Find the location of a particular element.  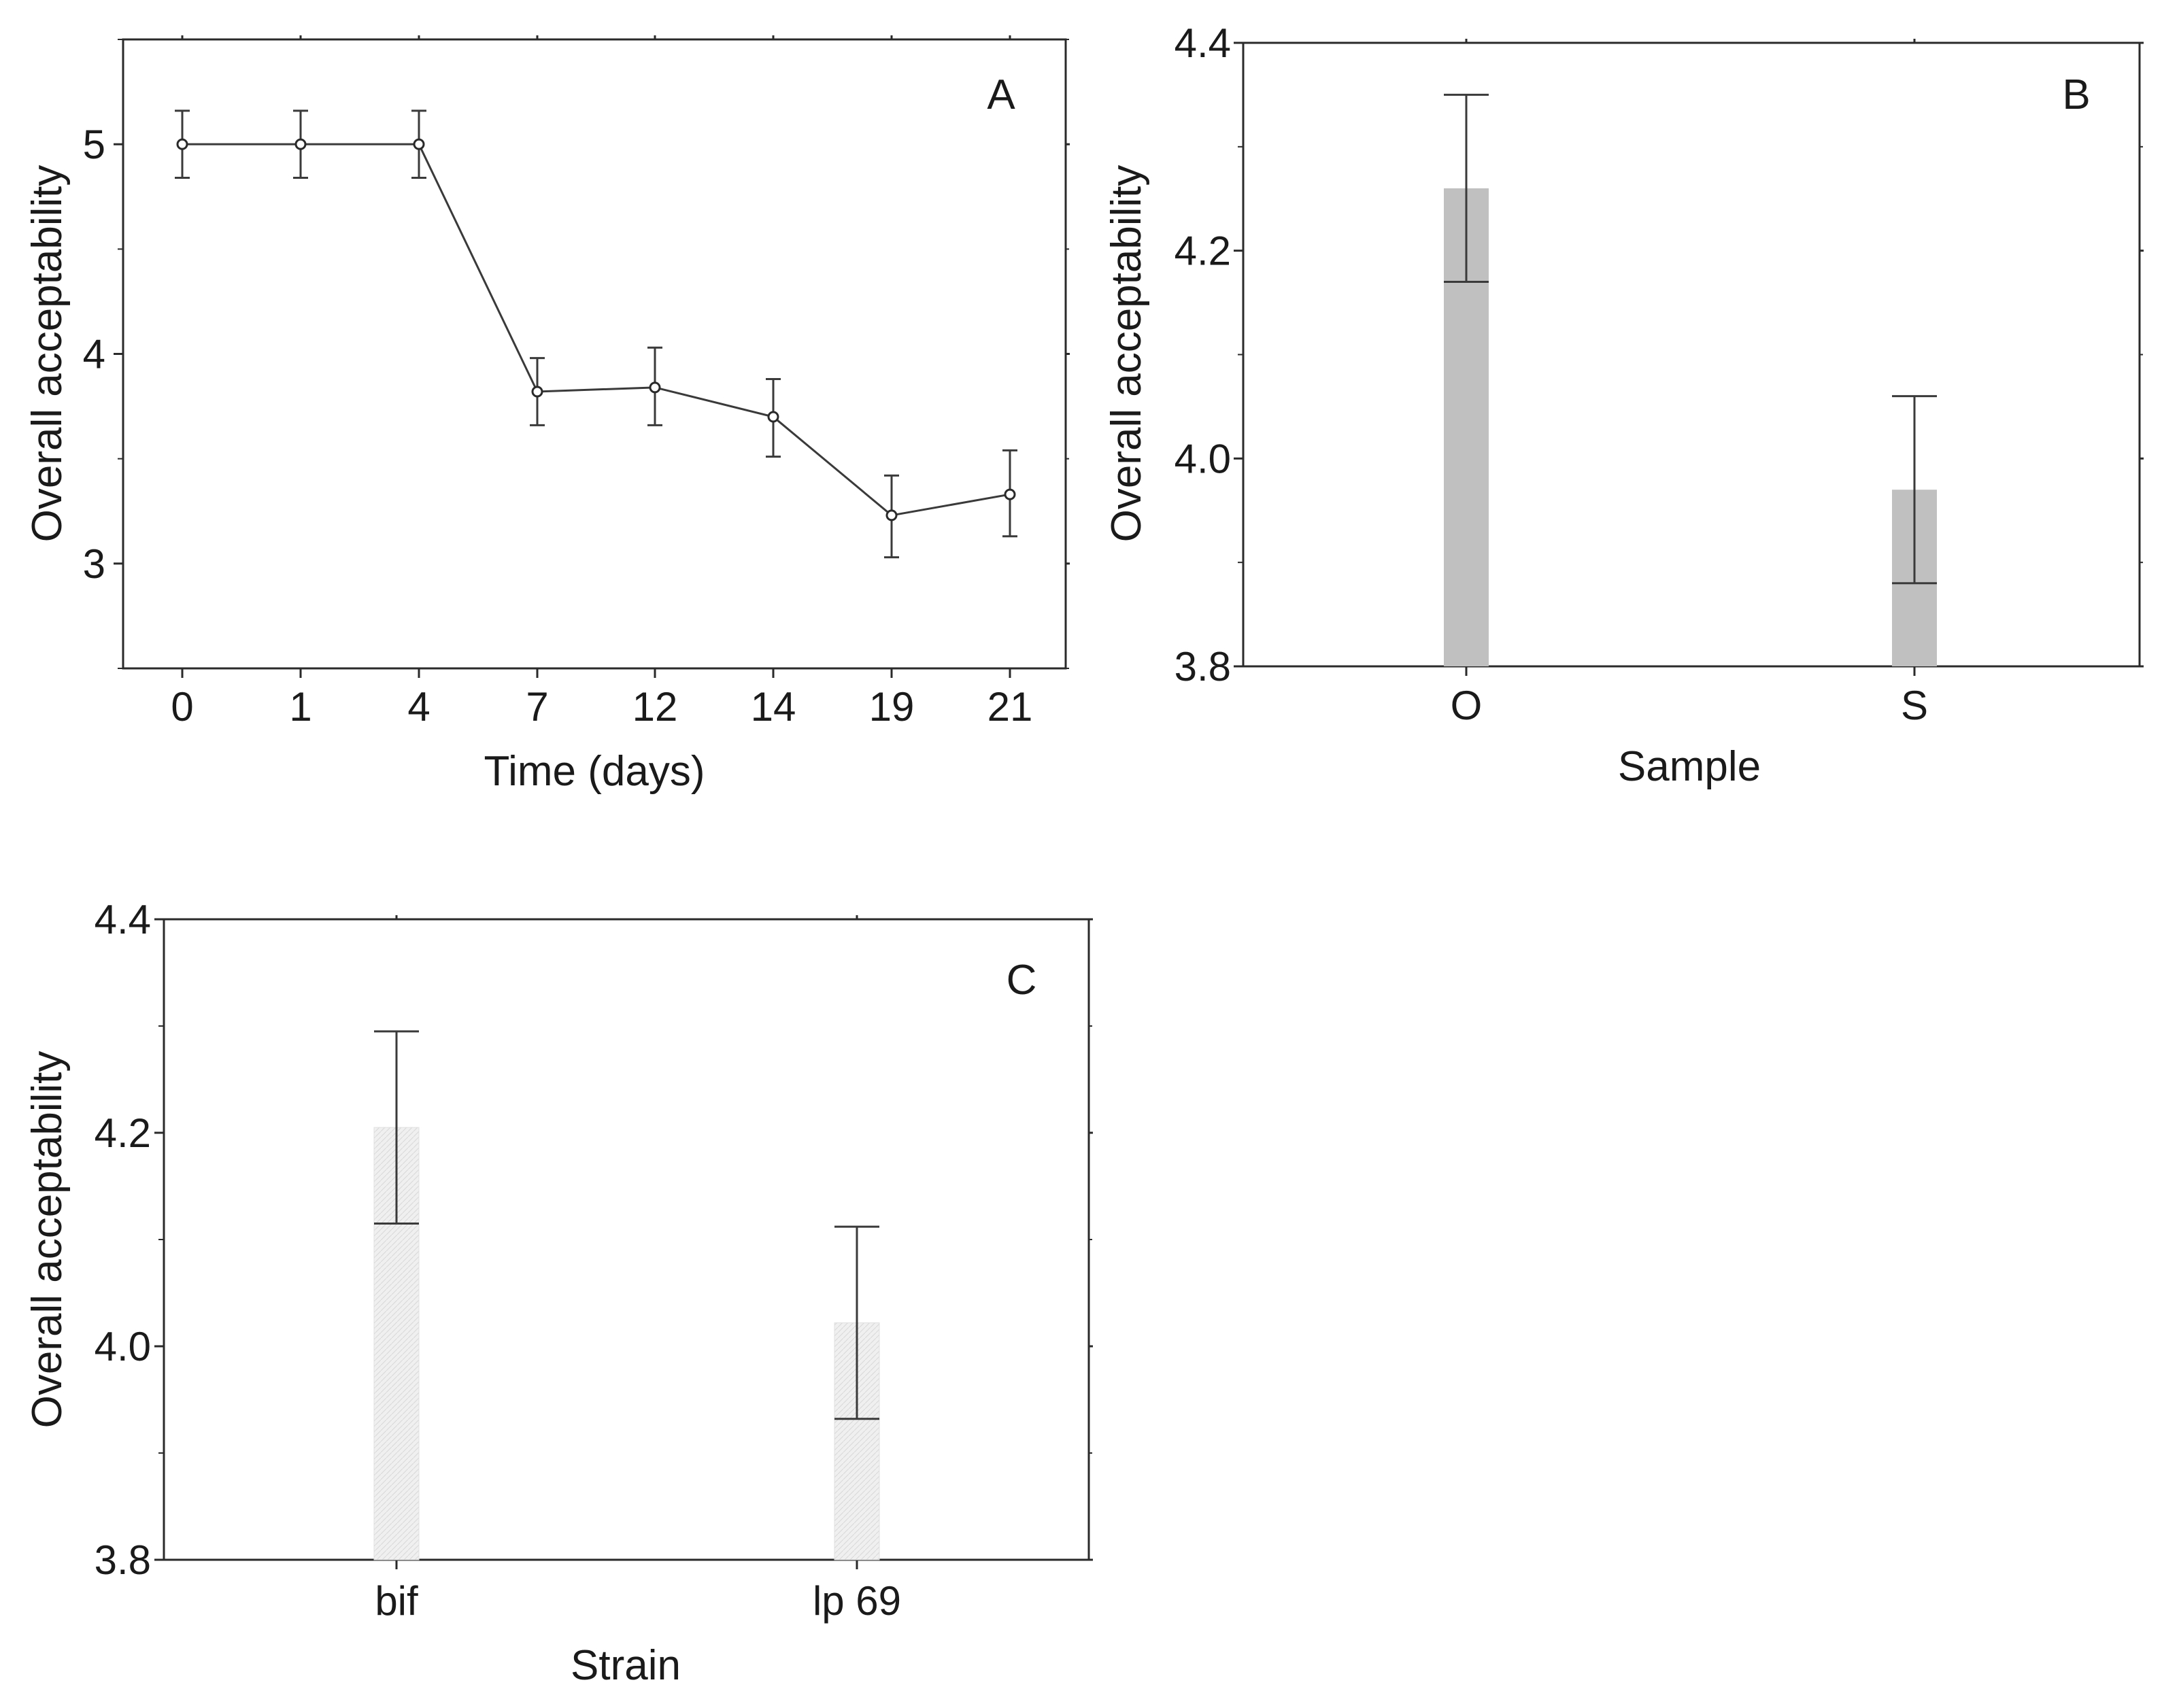

panel-b-x-tick-label: S is located at coordinates (1915, 706).